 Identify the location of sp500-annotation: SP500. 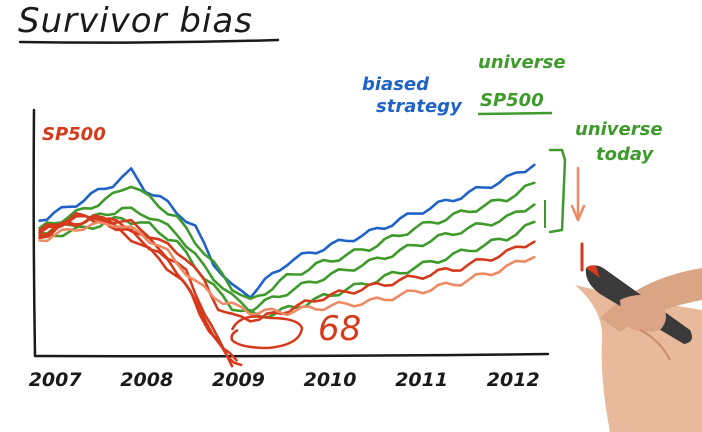
(74, 134).